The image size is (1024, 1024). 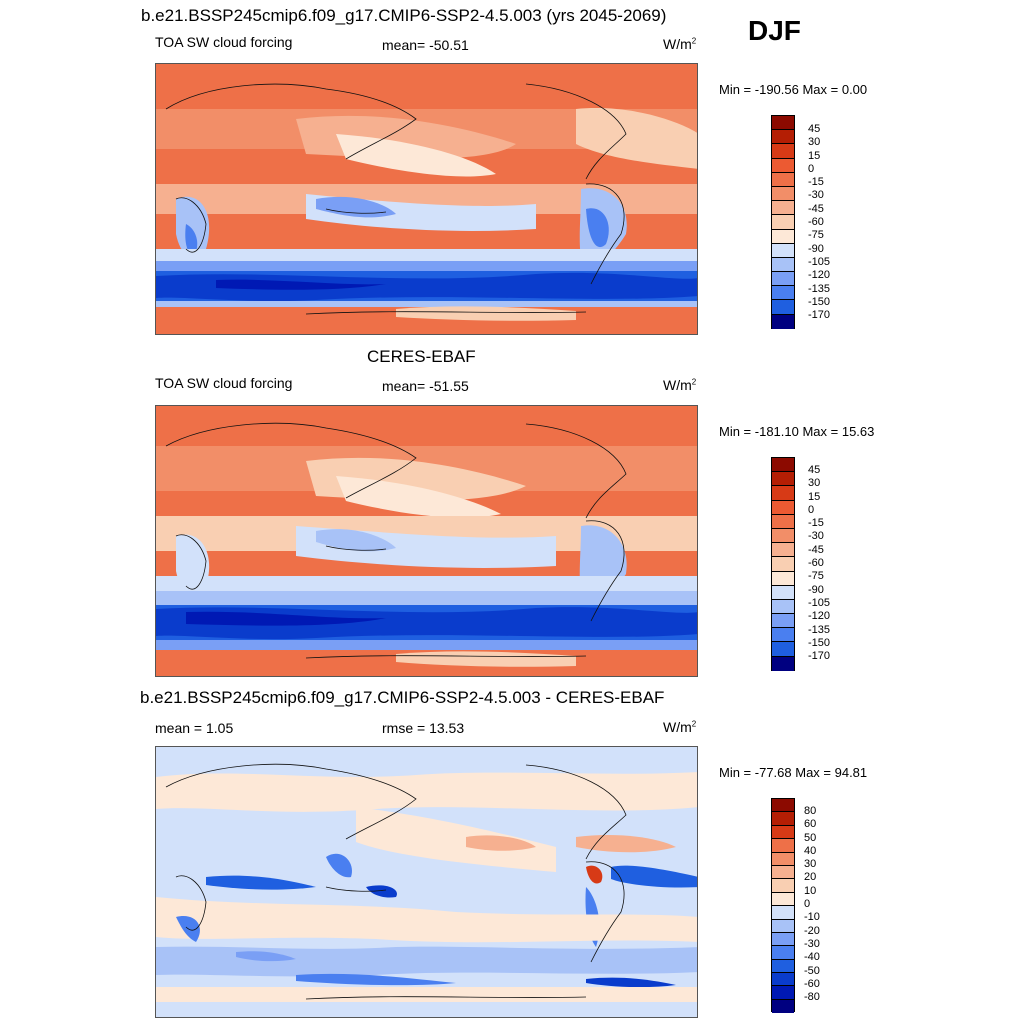 What do you see at coordinates (793, 89) in the screenshot?
I see `panel-1-min-max: Min = -190.56 Max = 0.00` at bounding box center [793, 89].